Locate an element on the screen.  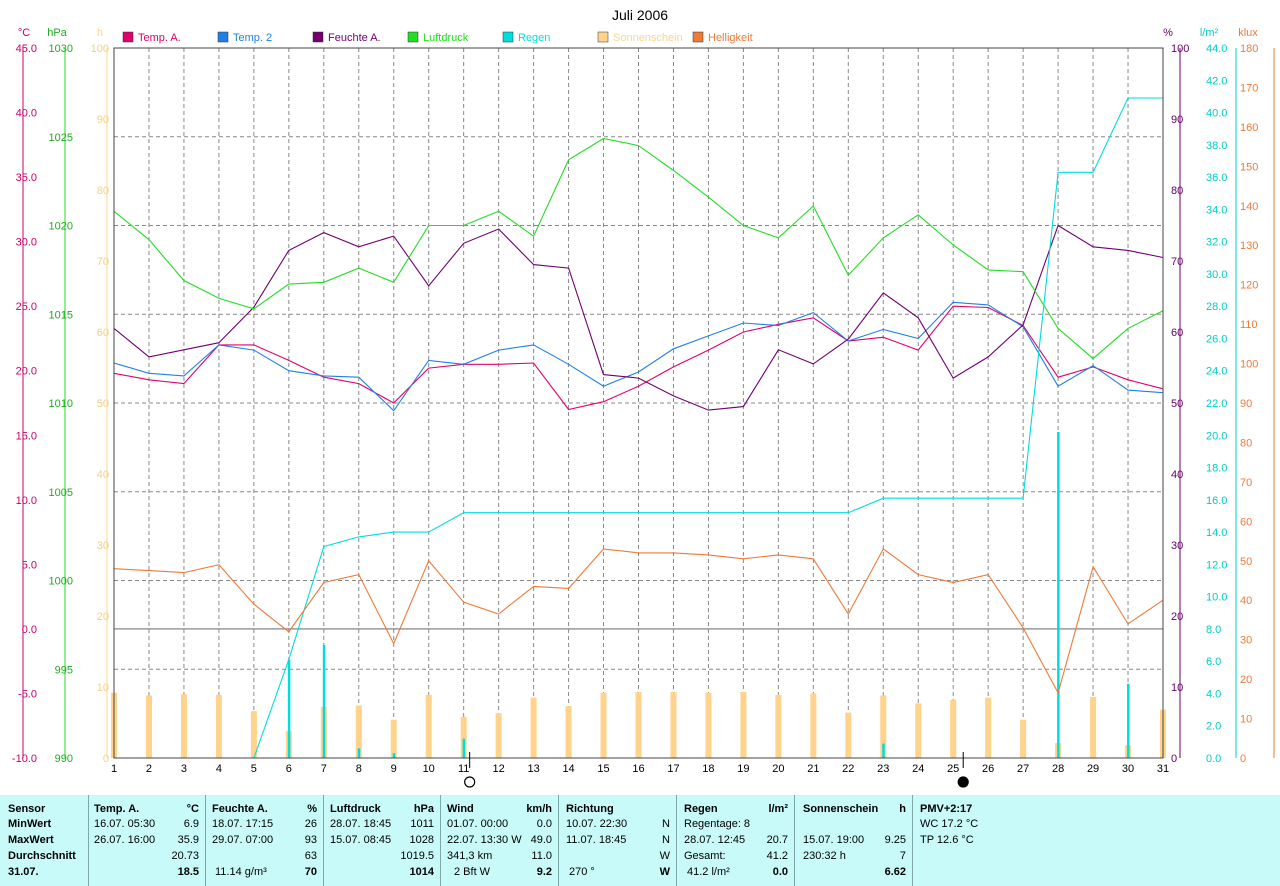
x-tick-label: 23 is located at coordinates (883, 769).